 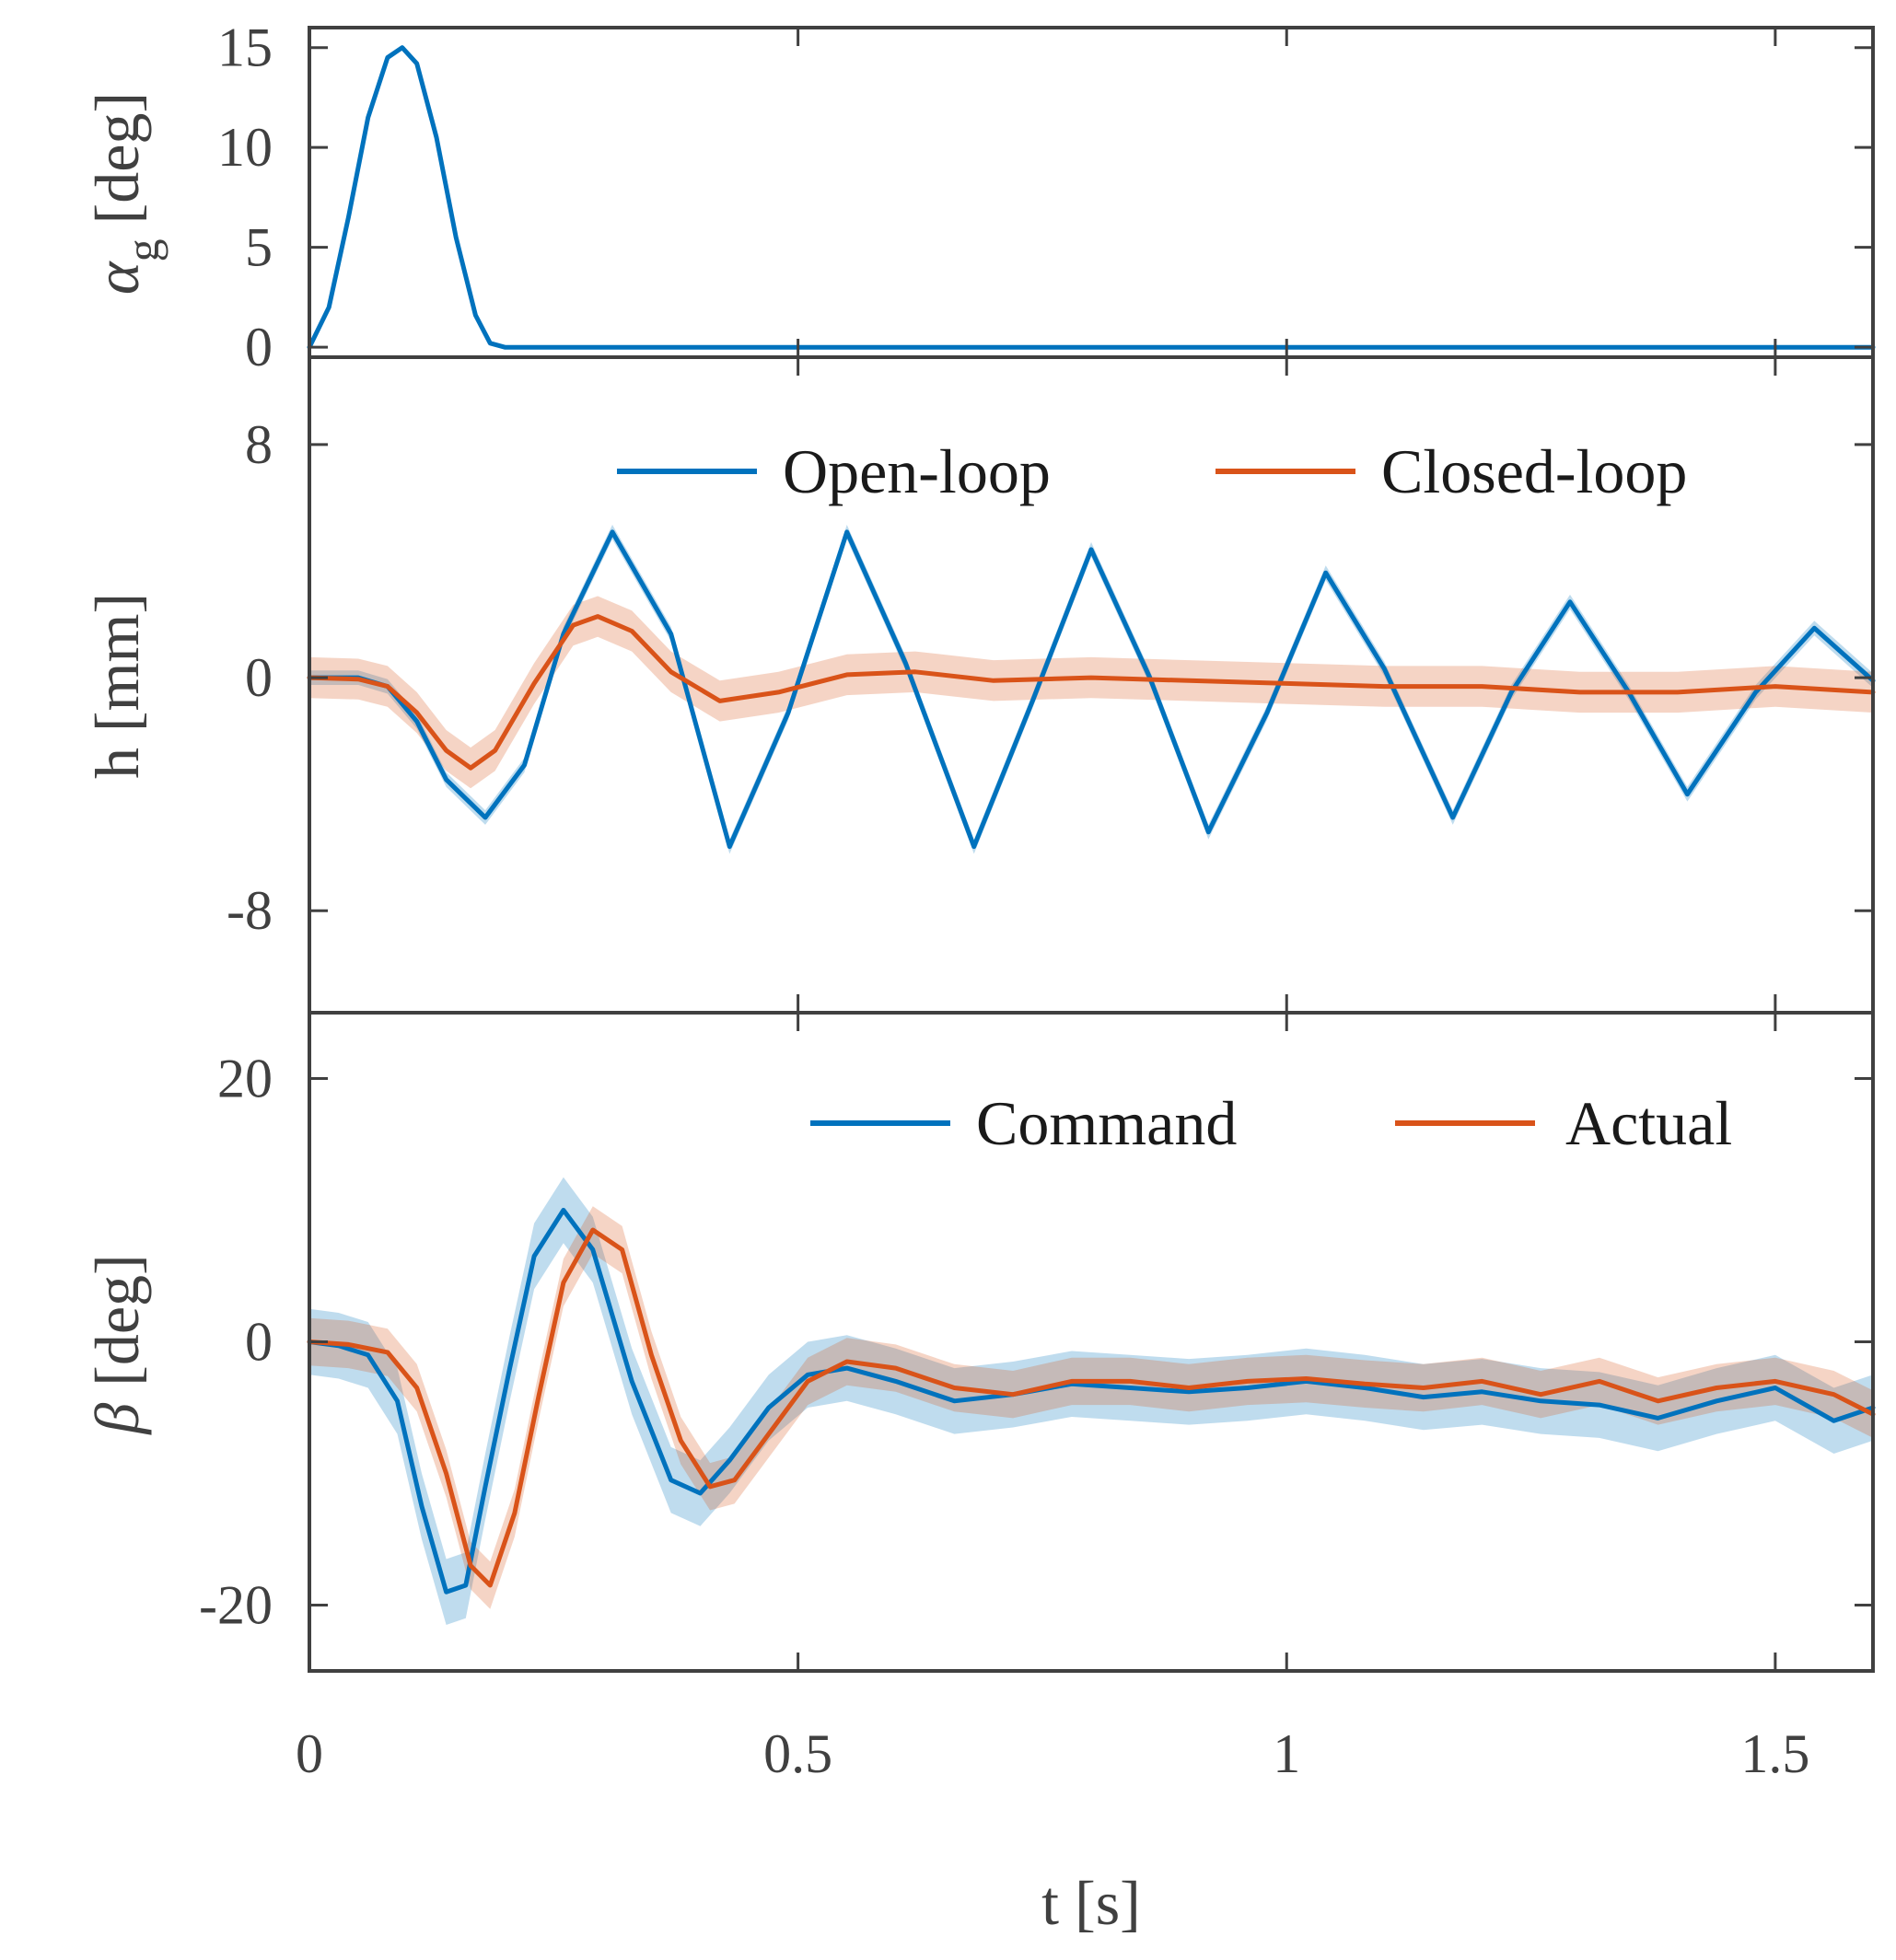 I want to click on alpha-ylabel-sub: g, so click(x=143, y=249).